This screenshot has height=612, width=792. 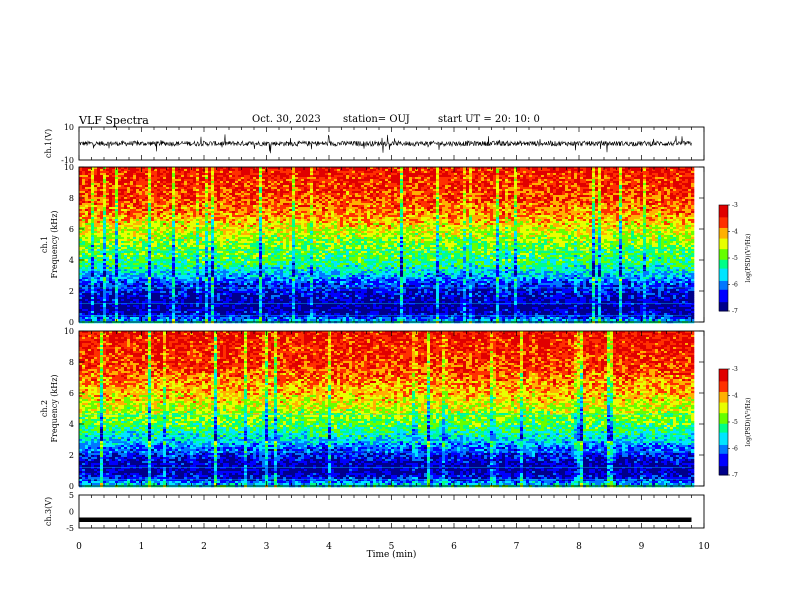 I want to click on x-tick-label: 7, so click(x=517, y=547).